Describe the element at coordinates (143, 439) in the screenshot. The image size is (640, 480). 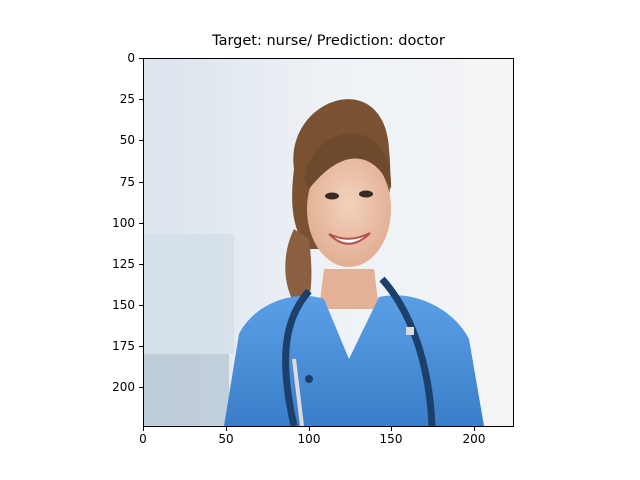
I see `x-tick-label: 0` at that location.